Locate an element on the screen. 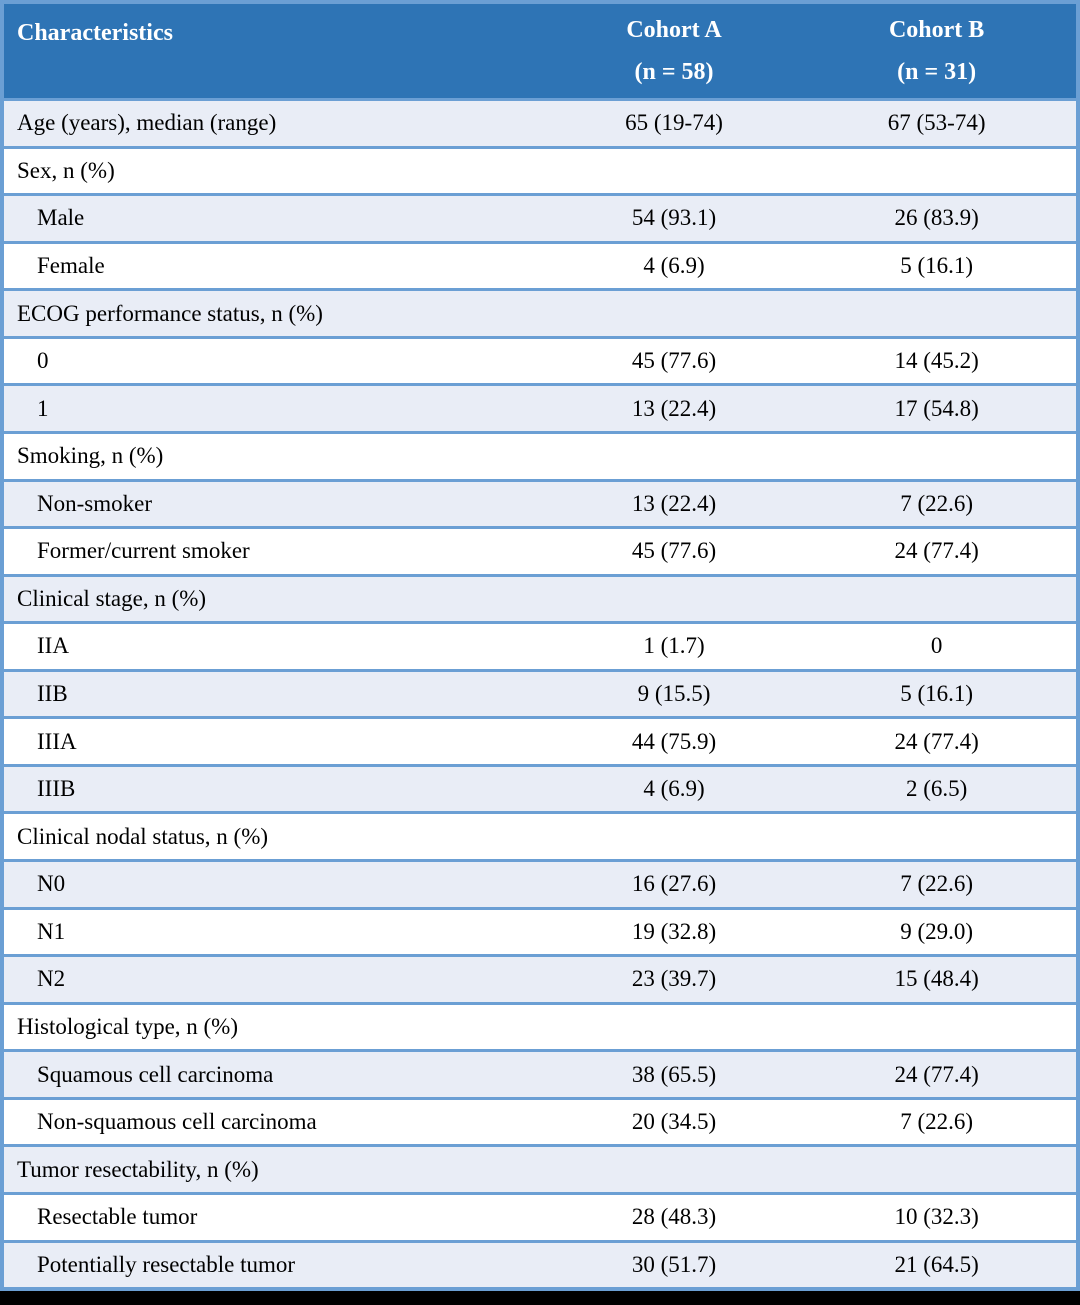 Image resolution: width=1080 pixels, height=1305 pixels. cohort-b-title: Cohort B is located at coordinates (936, 29).